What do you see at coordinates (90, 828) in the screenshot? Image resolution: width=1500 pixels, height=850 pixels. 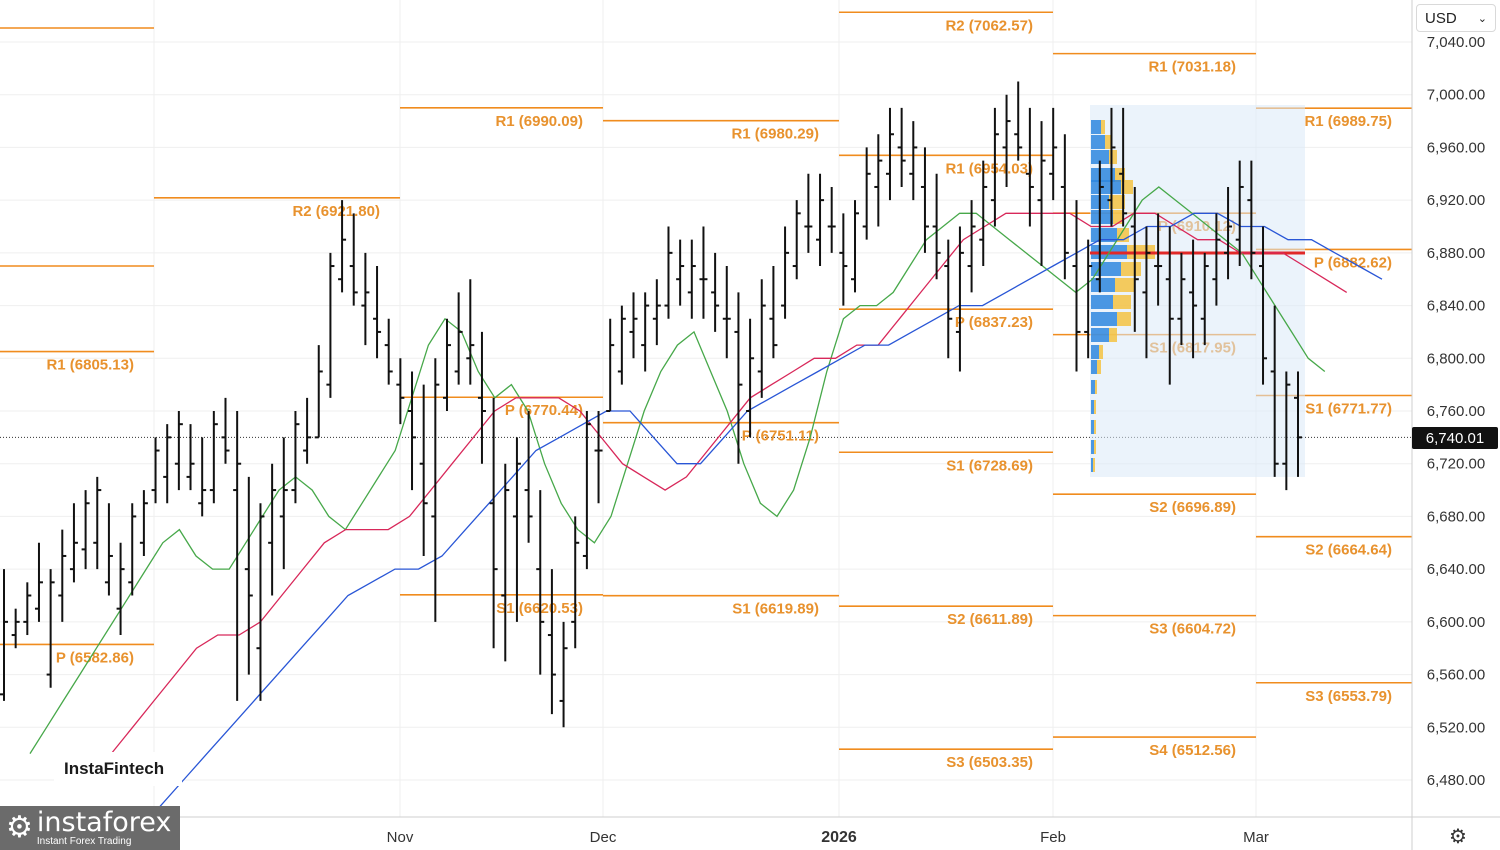 I see `instaforex-logo: ⚙ instaforex Instant Forex Trading` at bounding box center [90, 828].